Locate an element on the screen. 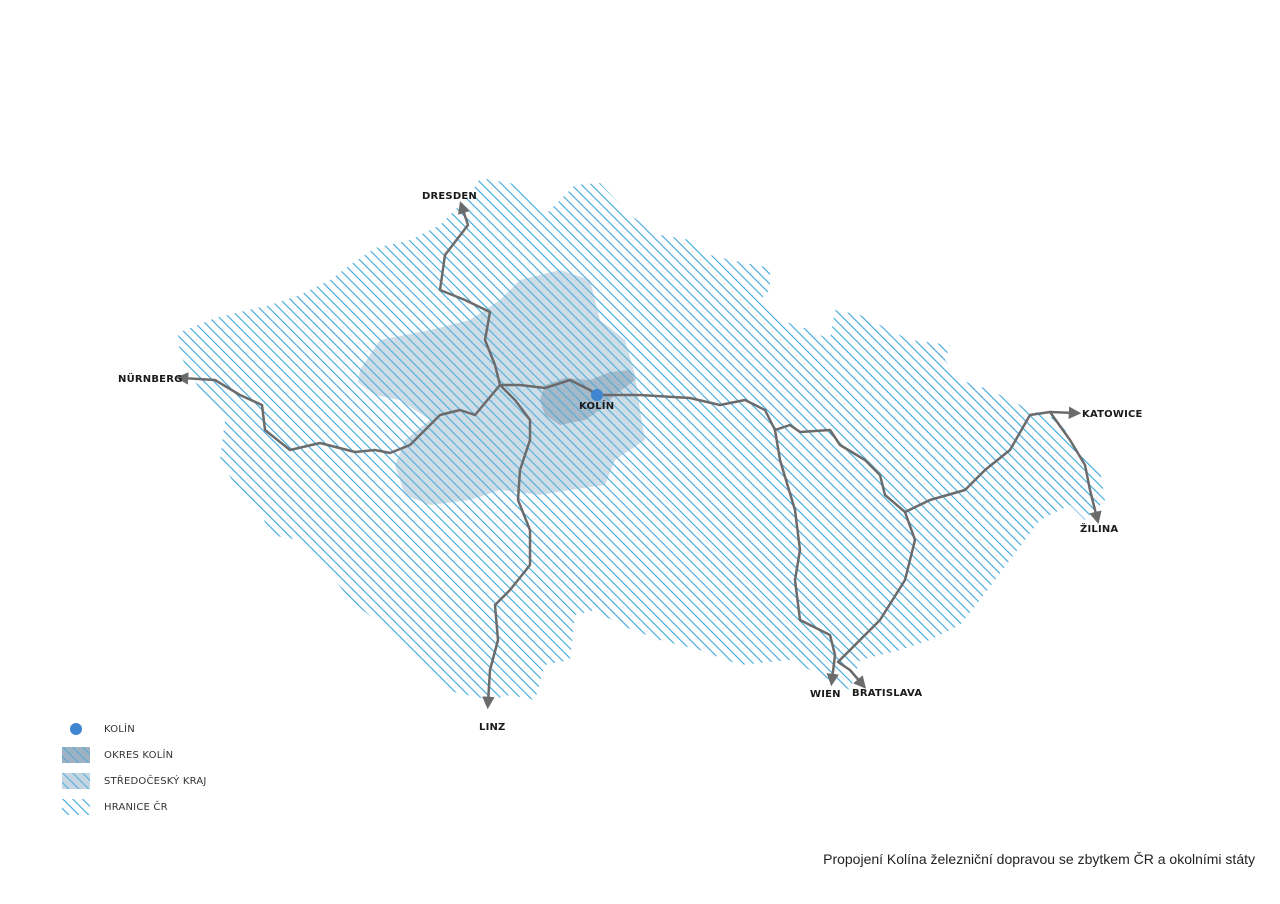  rail-line-wien is located at coordinates (806, 557).